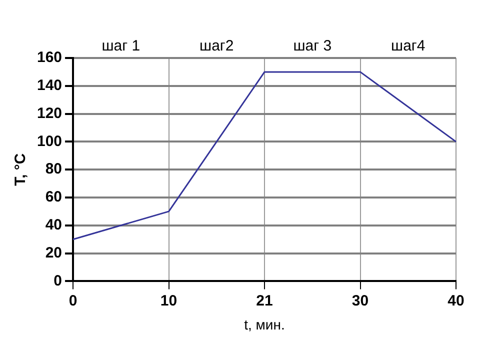 The width and height of the screenshot is (478, 360). What do you see at coordinates (312, 46) in the screenshot?
I see `text: шаг 3` at bounding box center [312, 46].